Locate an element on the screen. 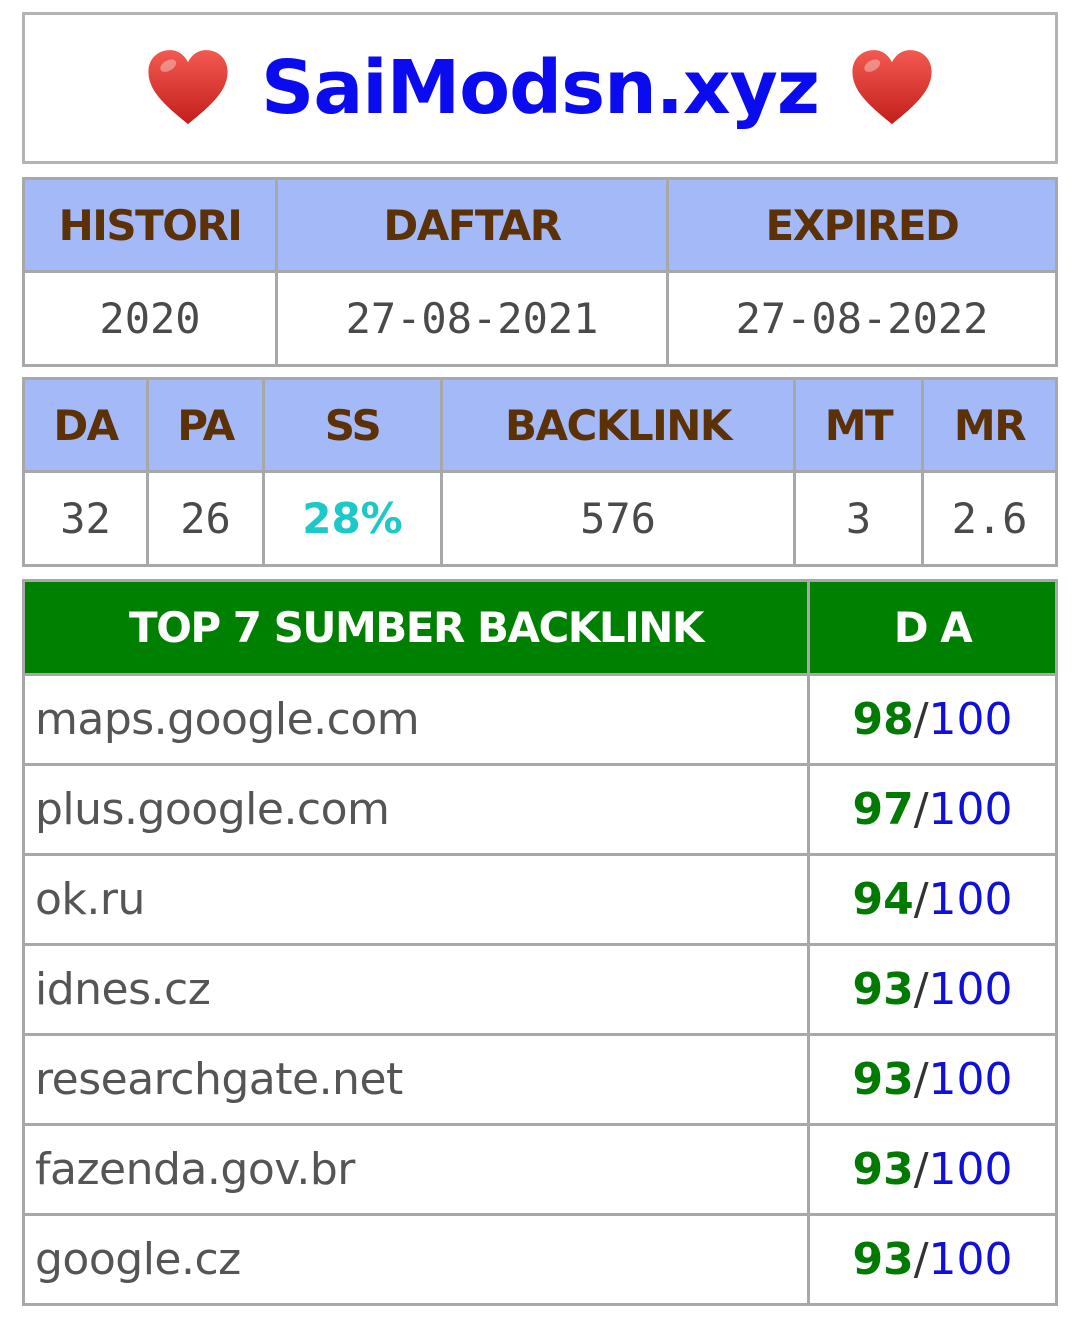 The height and width of the screenshot is (1341, 1080). header-expired: EXPIRED is located at coordinates (862, 225).